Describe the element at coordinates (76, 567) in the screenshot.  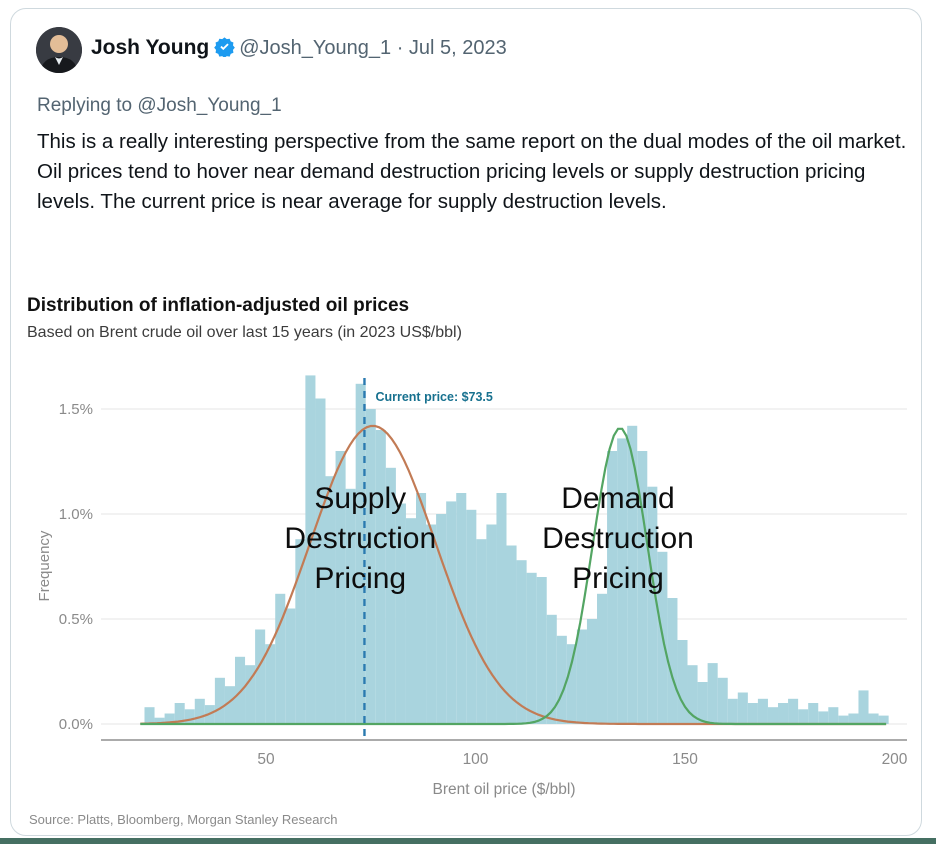
I see `y-axis-ticks: 0.0% 0.5% 1.0% 1.5%` at that location.